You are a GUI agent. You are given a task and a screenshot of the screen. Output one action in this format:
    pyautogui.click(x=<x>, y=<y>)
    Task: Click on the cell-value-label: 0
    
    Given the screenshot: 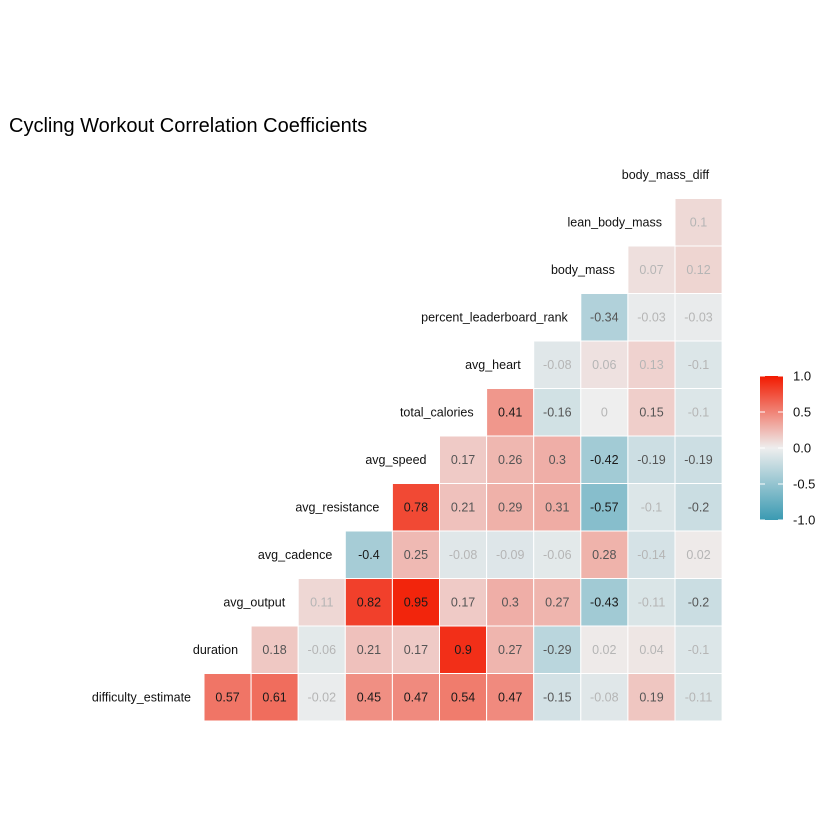 What is the action you would take?
    pyautogui.click(x=604, y=412)
    